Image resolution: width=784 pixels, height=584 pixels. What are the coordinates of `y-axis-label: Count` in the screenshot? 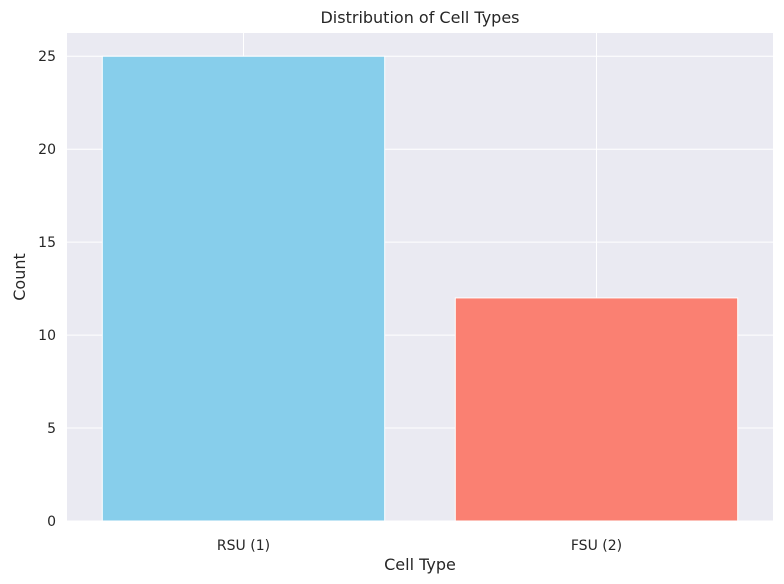 It's located at (19, 277).